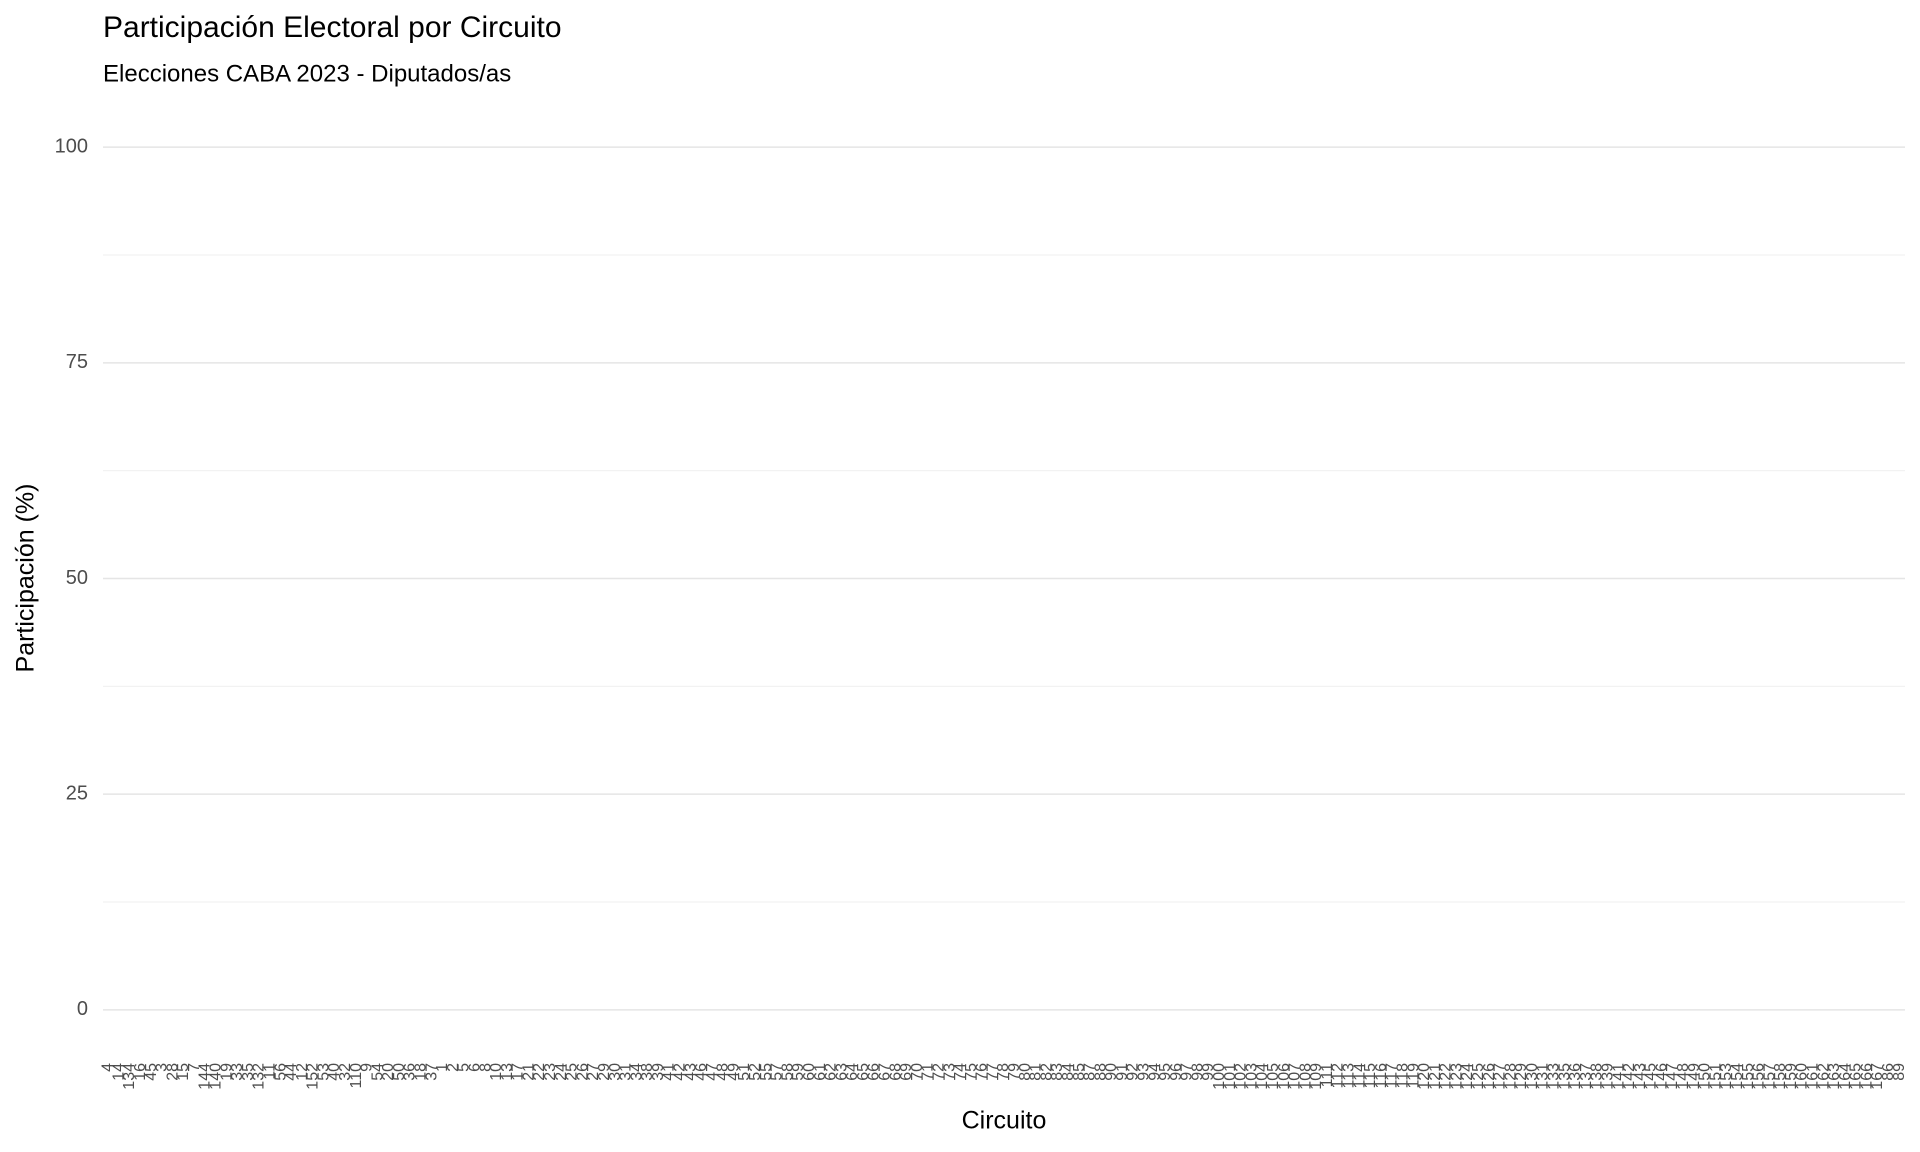 This screenshot has width=1920, height=1152. I want to click on y-tick-label: 0, so click(82, 1009).